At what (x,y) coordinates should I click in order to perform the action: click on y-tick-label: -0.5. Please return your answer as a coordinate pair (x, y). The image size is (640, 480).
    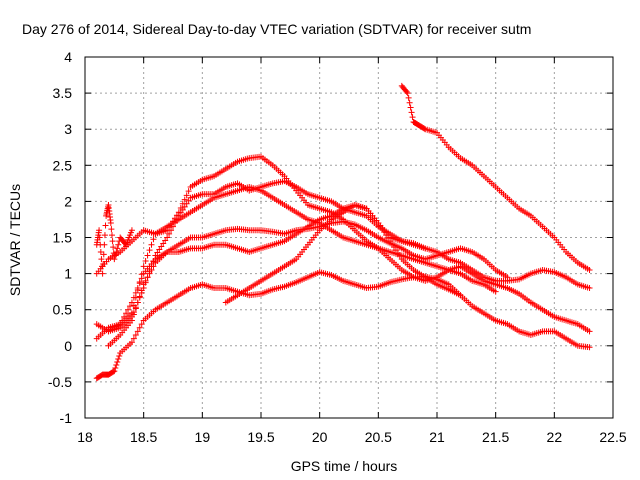
    Looking at the image, I should click on (60, 382).